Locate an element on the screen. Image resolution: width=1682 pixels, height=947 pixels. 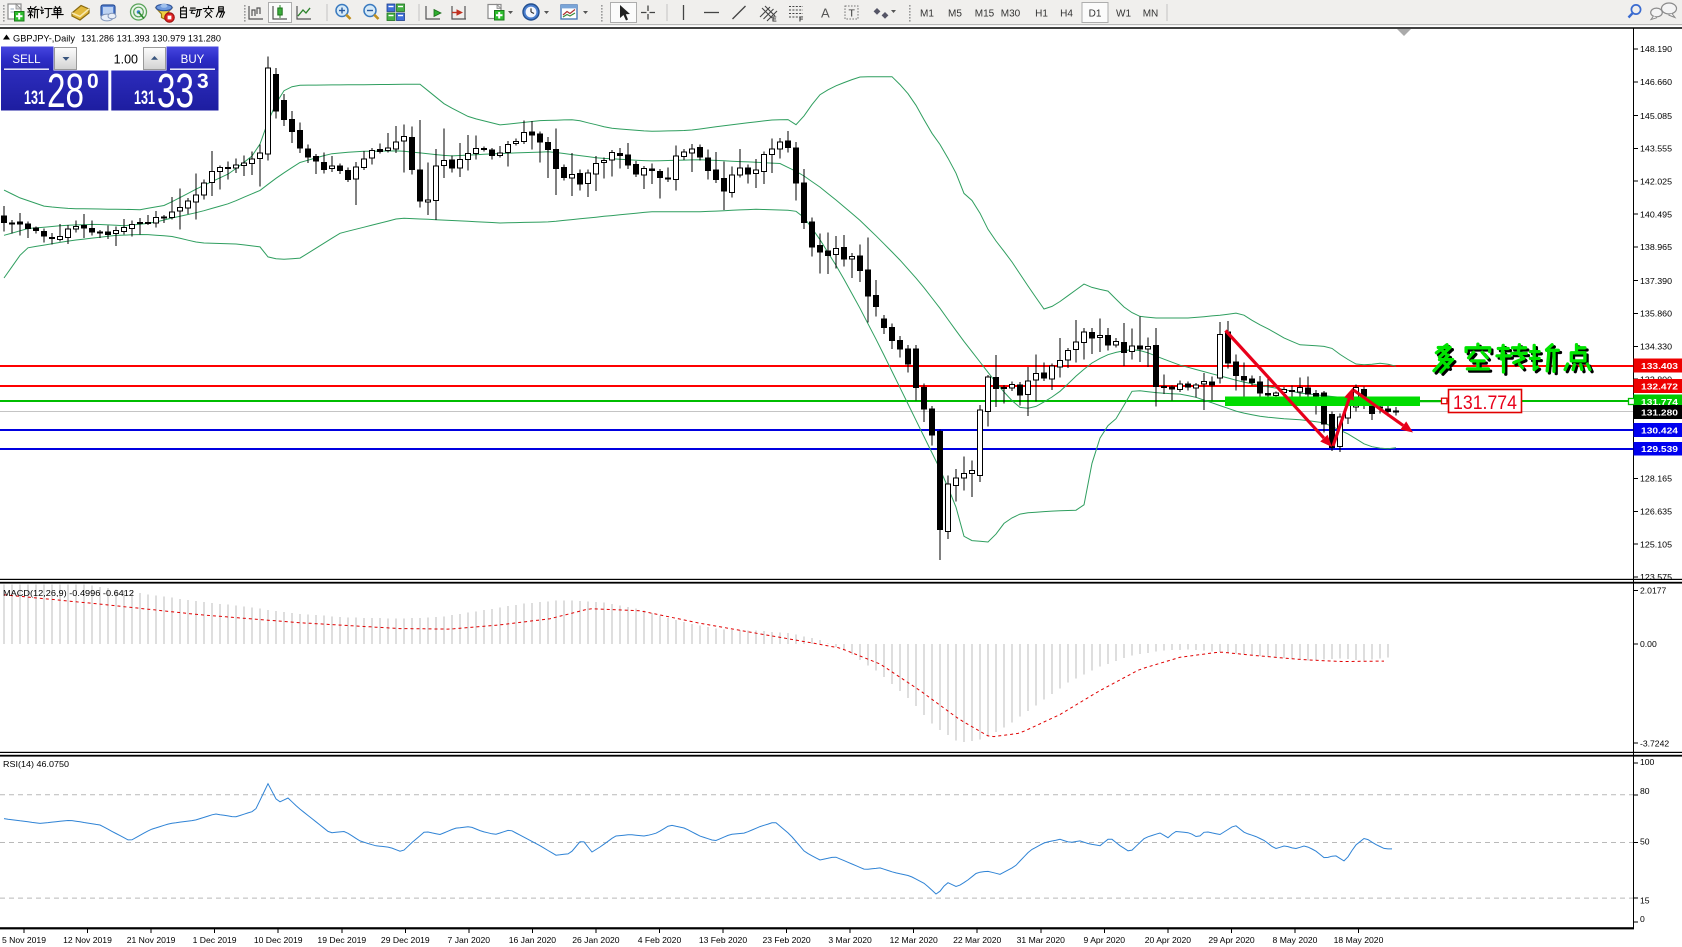
svg-text: 148.190 is located at coordinates (1656, 49).